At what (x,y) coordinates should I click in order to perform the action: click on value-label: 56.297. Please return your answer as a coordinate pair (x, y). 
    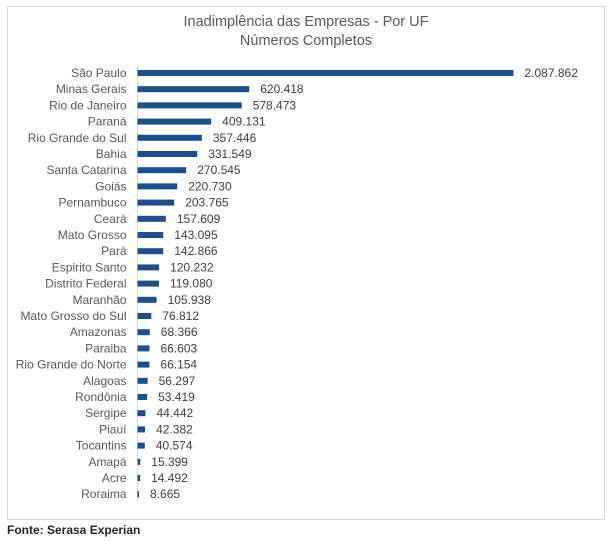
    Looking at the image, I should click on (177, 381).